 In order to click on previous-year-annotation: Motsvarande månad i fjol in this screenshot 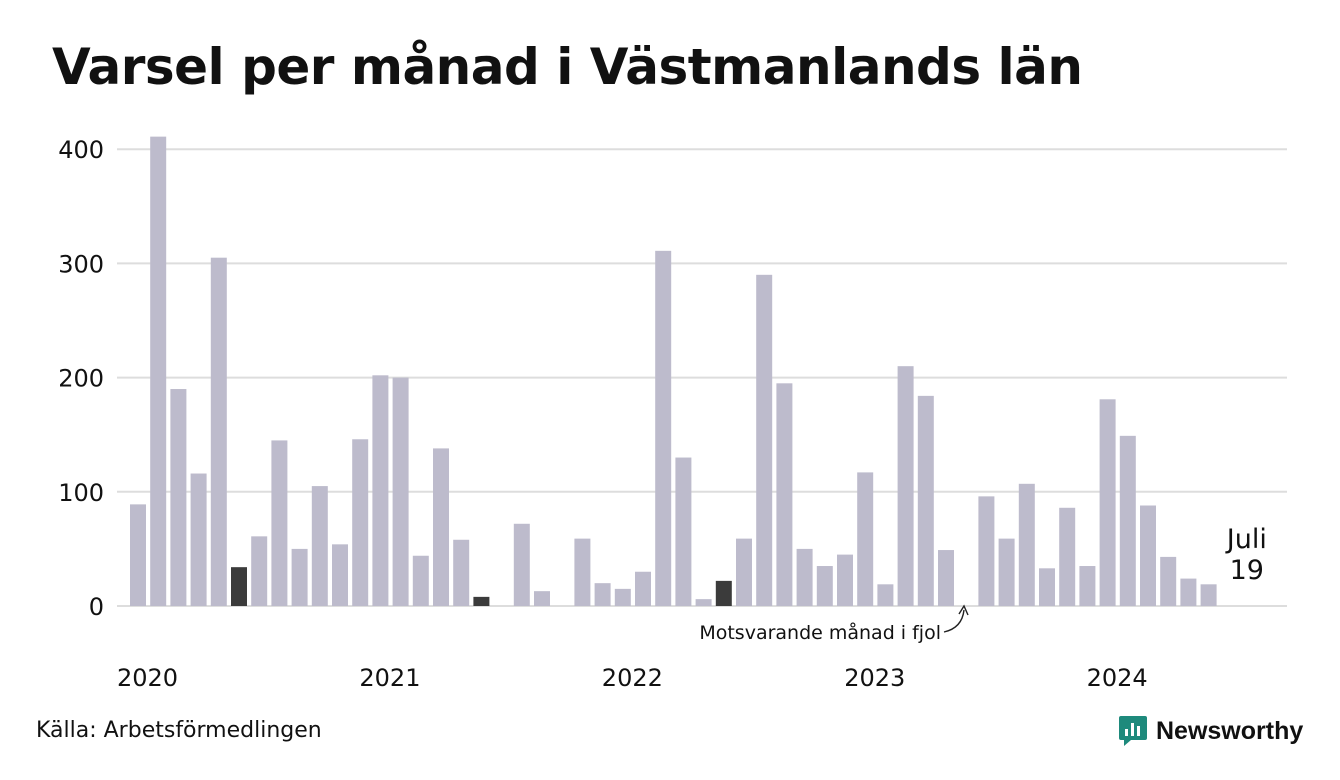, I will do `click(820, 632)`.